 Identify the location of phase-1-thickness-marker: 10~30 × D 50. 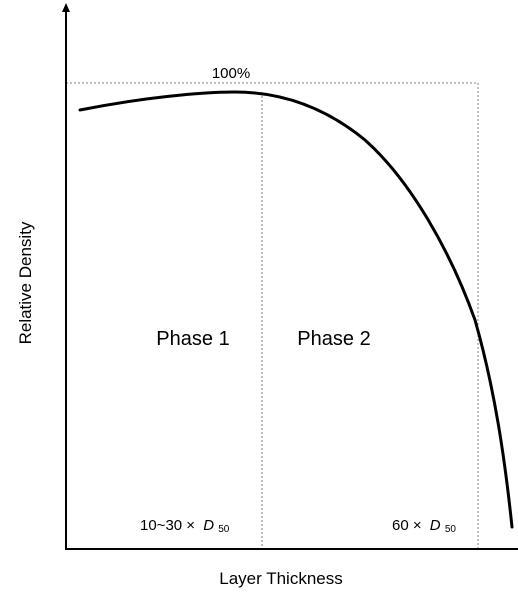
(185, 526).